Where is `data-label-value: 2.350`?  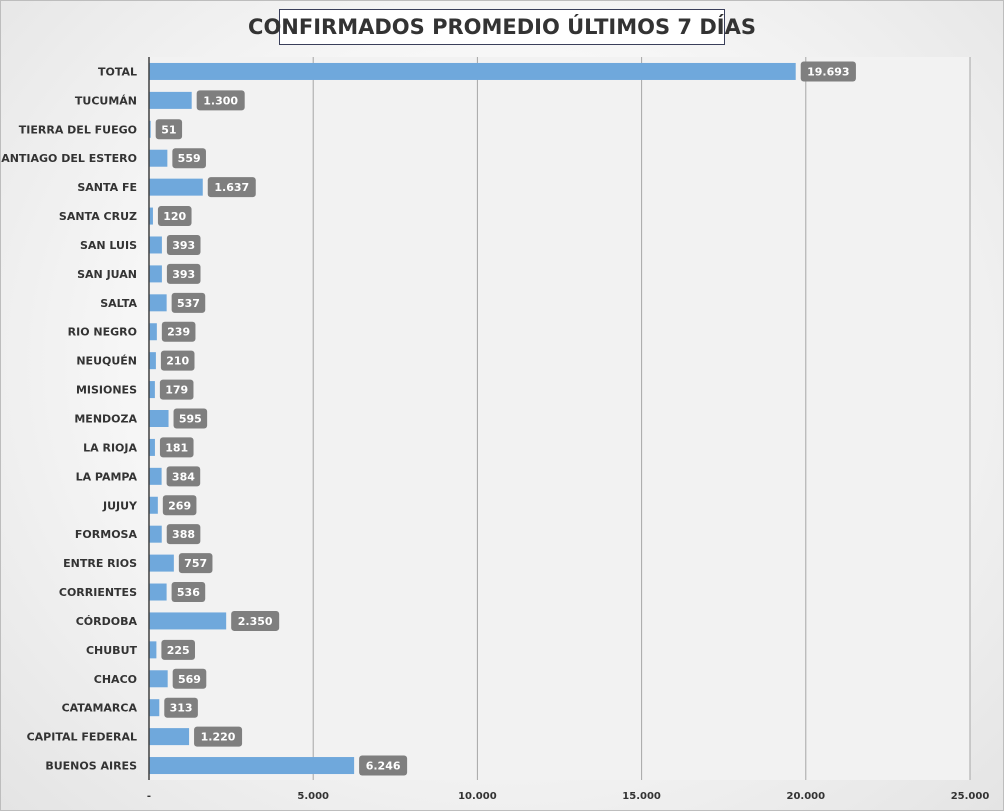
data-label-value: 2.350 is located at coordinates (255, 621).